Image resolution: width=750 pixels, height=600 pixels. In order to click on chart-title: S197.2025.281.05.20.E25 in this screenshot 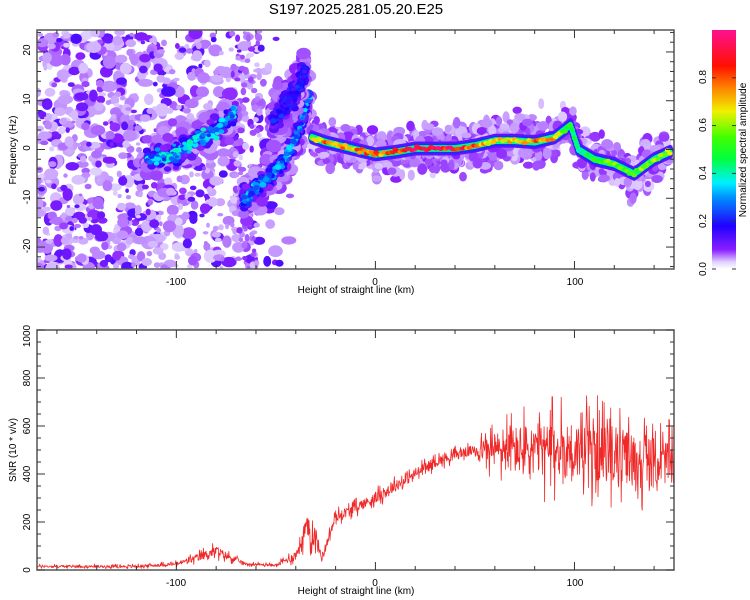, I will do `click(356, 9)`.